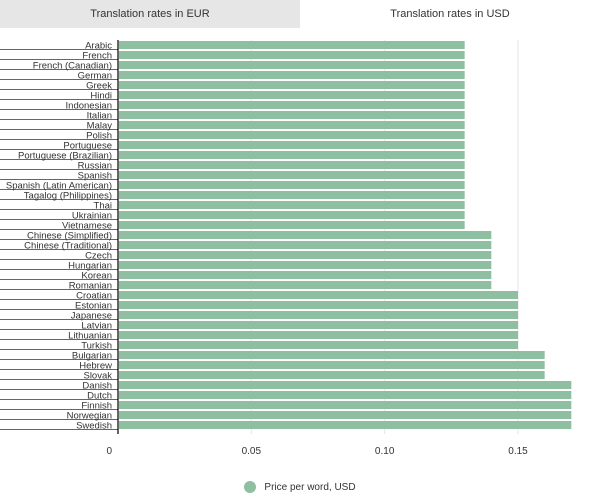 Image resolution: width=600 pixels, height=502 pixels. What do you see at coordinates (95, 166) in the screenshot?
I see `category-label: Russian` at bounding box center [95, 166].